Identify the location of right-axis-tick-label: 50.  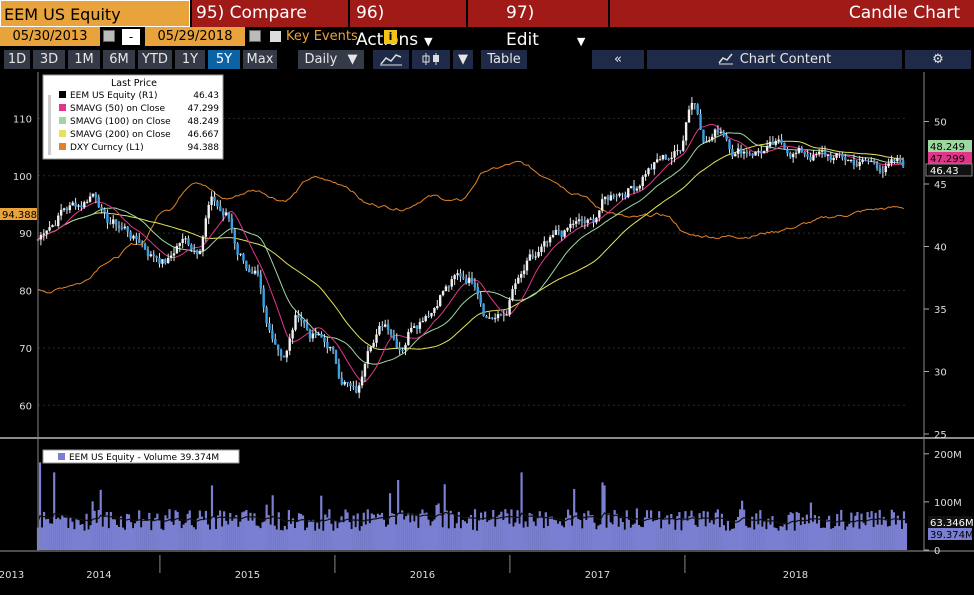
(940, 123).